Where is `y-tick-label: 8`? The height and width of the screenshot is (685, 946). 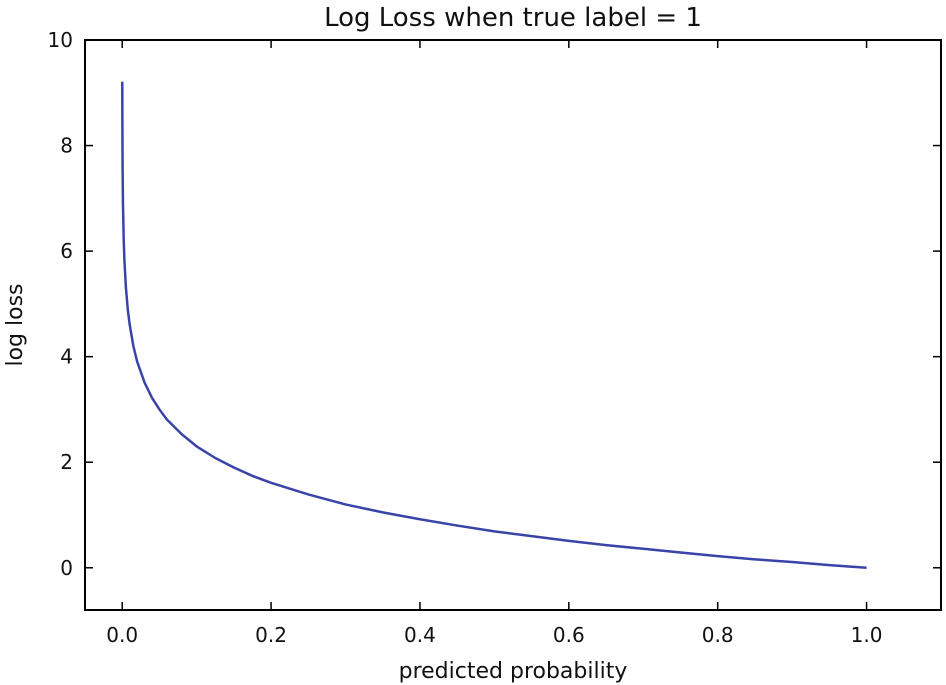
y-tick-label: 8 is located at coordinates (66, 146).